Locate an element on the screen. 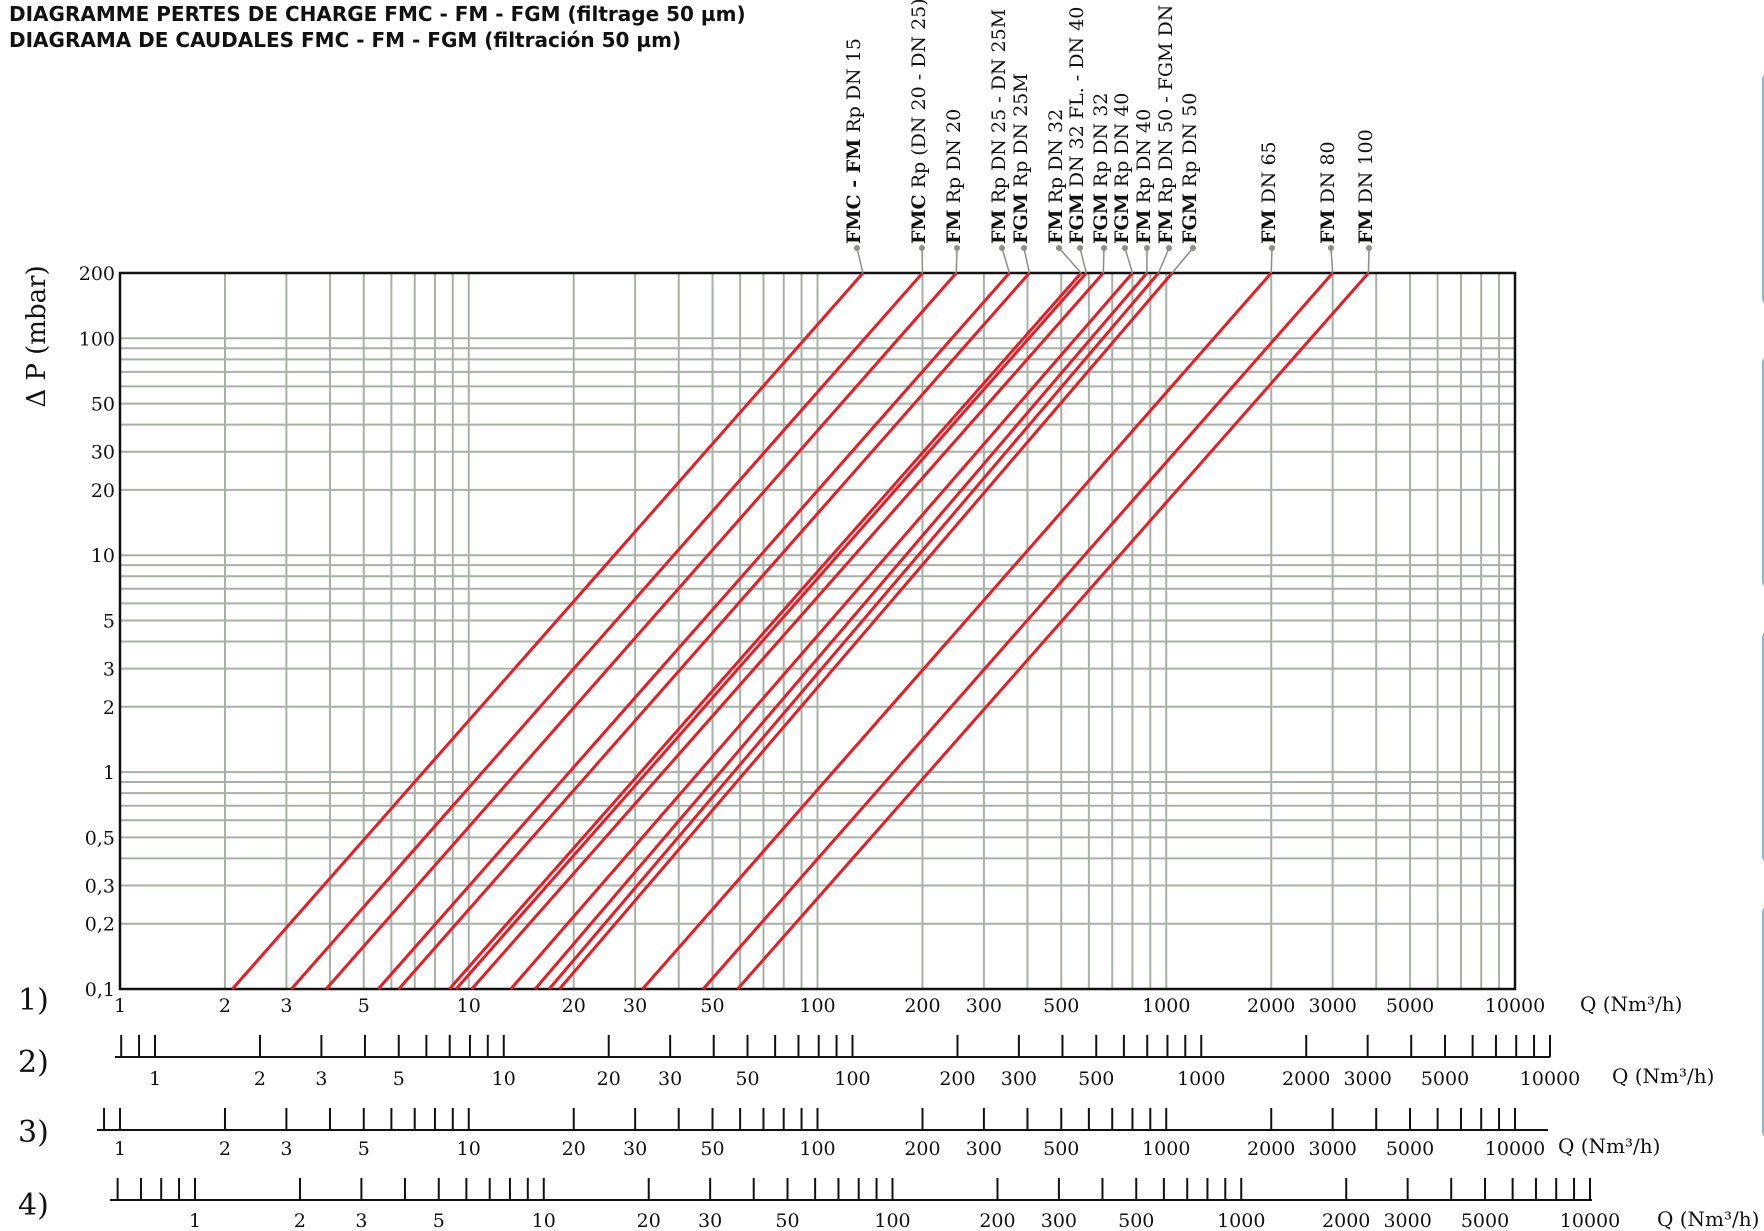 This screenshot has height=1231, width=1764. x-tick-label: 30 is located at coordinates (635, 1006).